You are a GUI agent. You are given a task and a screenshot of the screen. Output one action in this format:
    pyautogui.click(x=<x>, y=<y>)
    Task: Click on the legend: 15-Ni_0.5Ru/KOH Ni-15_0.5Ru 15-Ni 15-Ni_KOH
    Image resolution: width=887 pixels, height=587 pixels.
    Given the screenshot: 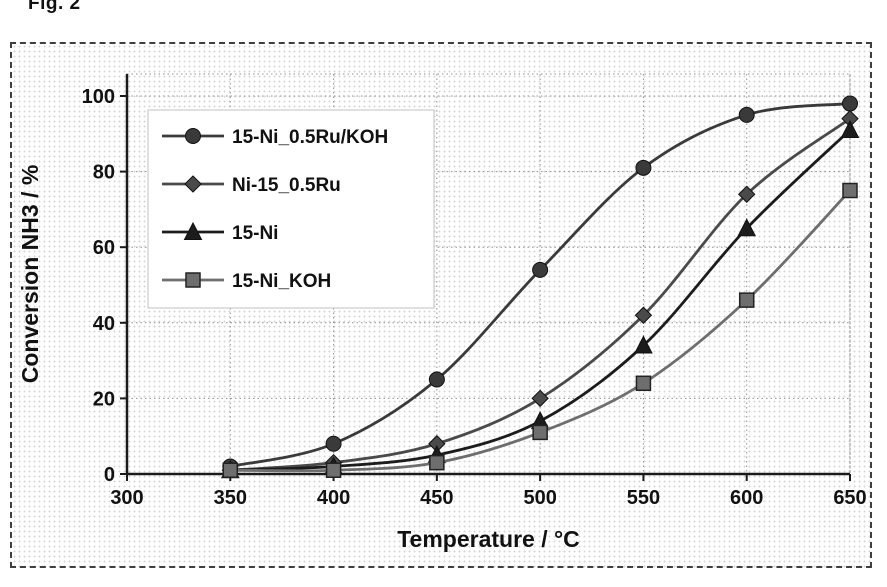 What is the action you would take?
    pyautogui.click(x=291, y=209)
    